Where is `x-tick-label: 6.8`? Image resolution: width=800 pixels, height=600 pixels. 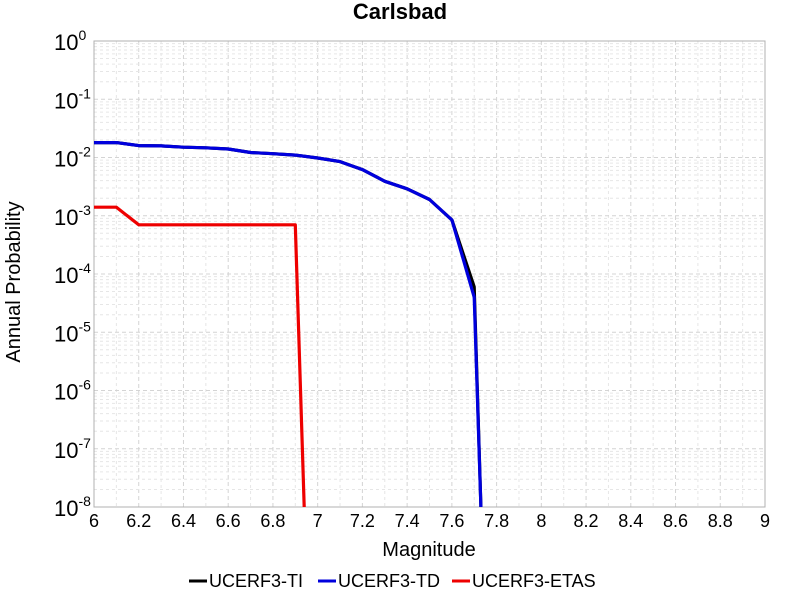
x-tick-label: 6.8 is located at coordinates (272, 521).